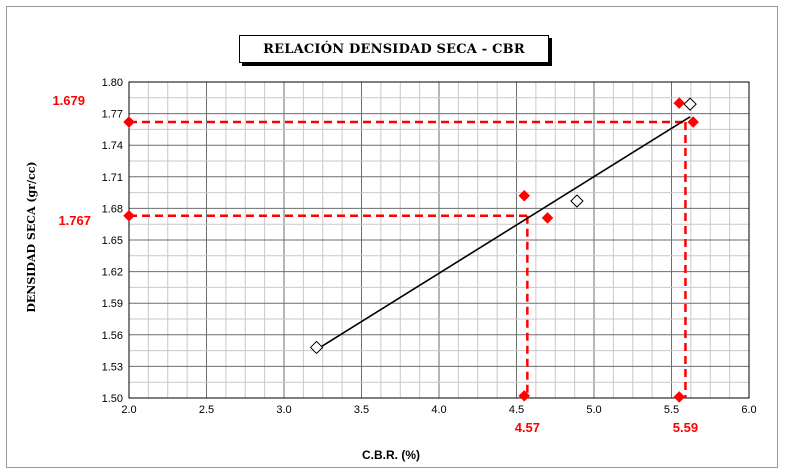 Image resolution: width=786 pixels, height=476 pixels. Describe the element at coordinates (685, 427) in the screenshot. I see `reference-x-label: 5.59` at that location.